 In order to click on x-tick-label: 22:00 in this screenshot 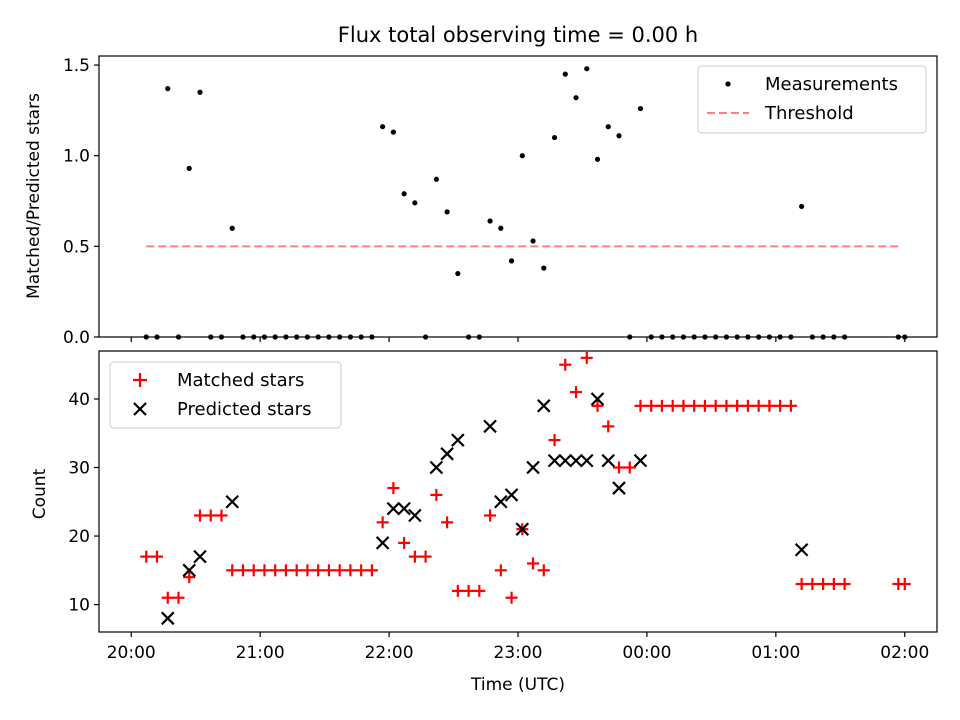, I will do `click(389, 653)`.